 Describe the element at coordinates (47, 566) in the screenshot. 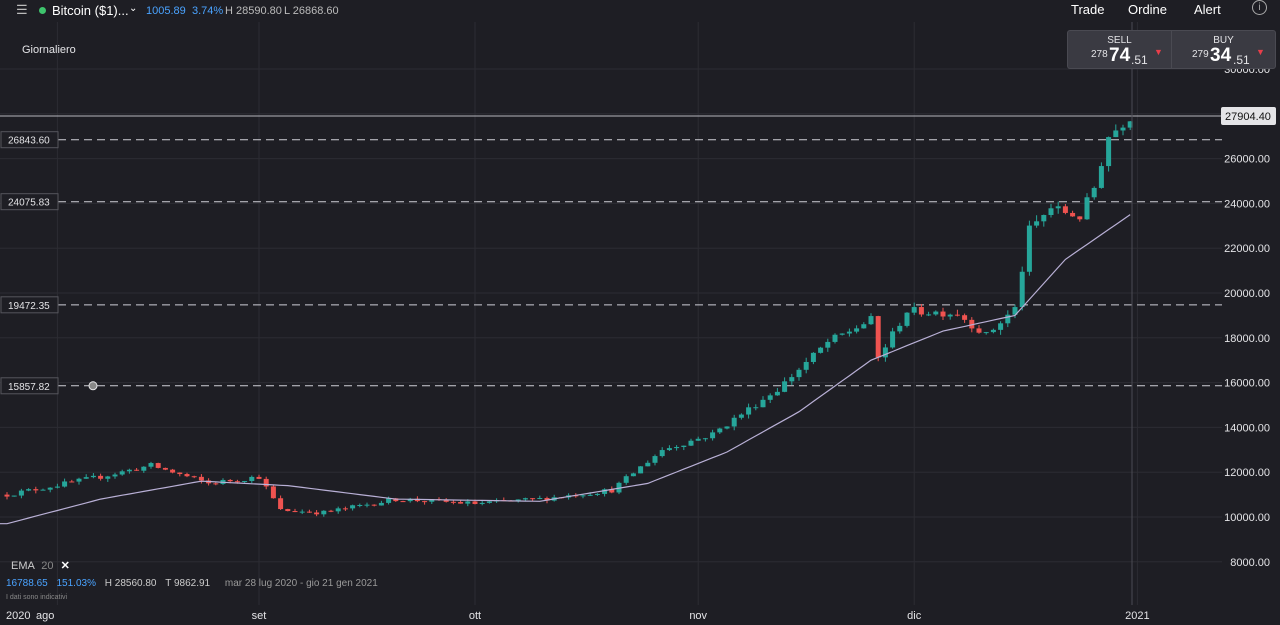

I see `ema-period: 20` at that location.